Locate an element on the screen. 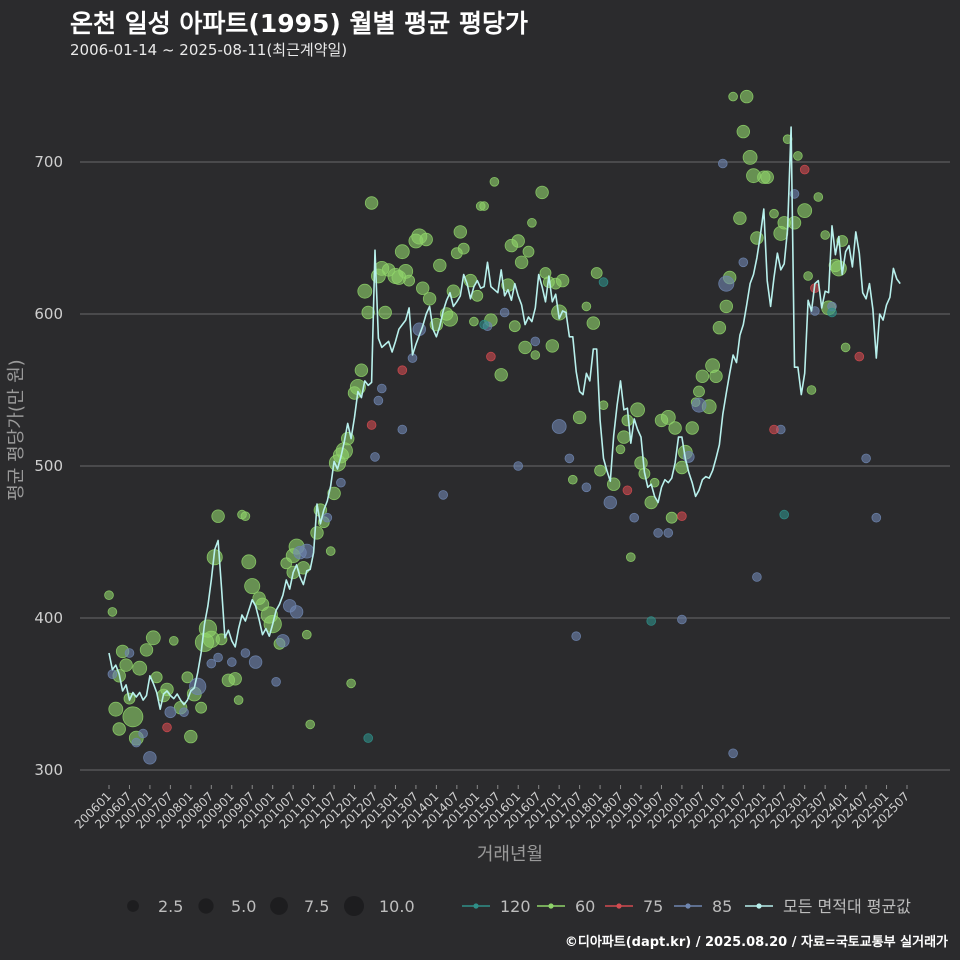 The image size is (960, 960). chart-subtitle: 2006-01-14 ~ 2025-08-11(최근계약일) is located at coordinates (209, 50).